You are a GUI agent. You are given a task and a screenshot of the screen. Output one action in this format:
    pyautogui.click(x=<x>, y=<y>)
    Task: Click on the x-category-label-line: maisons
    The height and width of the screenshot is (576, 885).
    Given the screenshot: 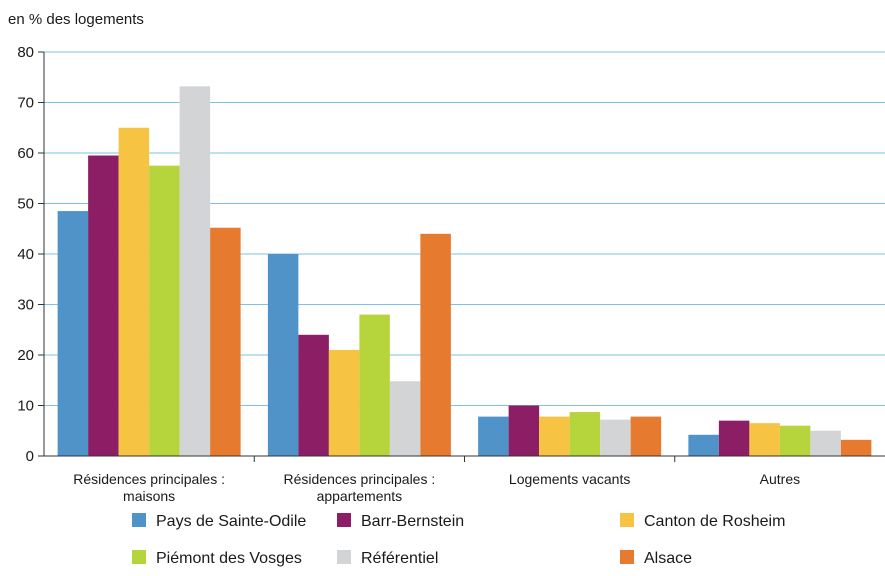 What is the action you would take?
    pyautogui.click(x=149, y=496)
    